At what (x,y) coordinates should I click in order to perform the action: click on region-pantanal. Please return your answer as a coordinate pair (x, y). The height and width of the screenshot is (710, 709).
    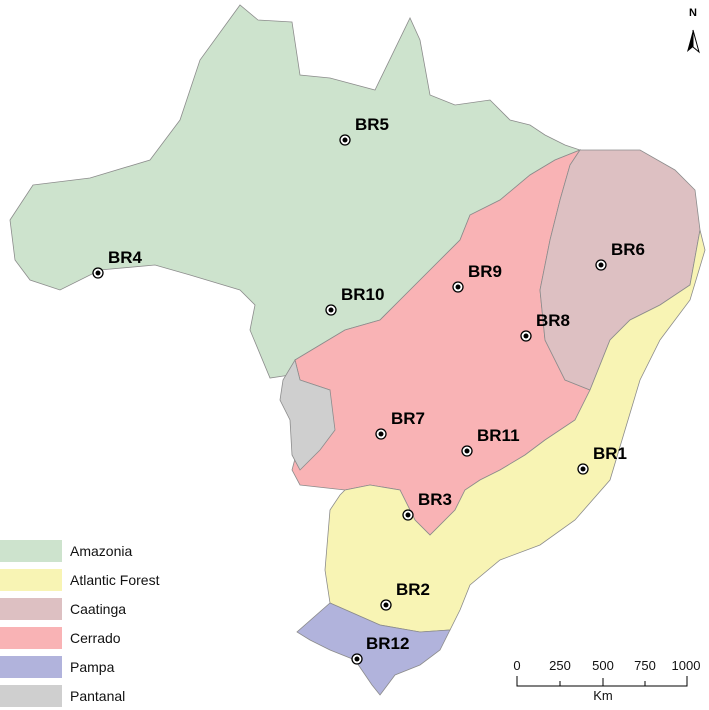
    Looking at the image, I should click on (307, 414).